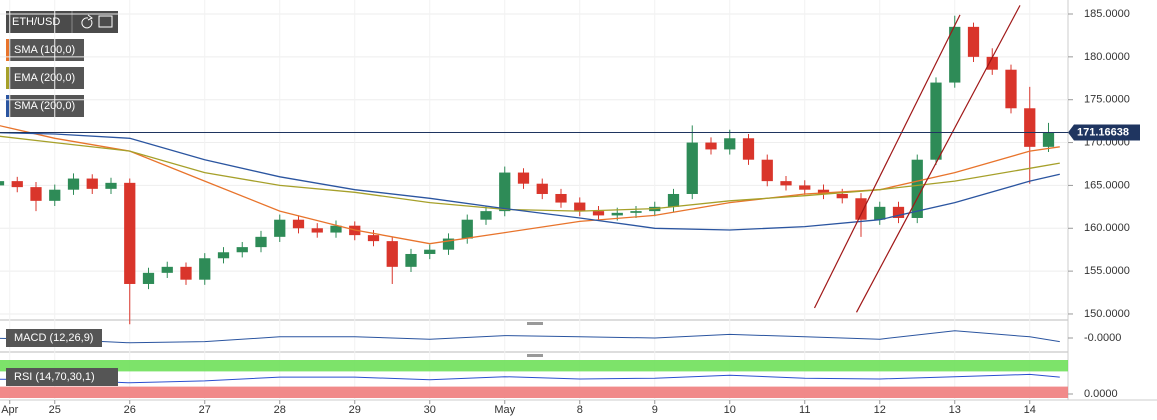 Image resolution: width=1157 pixels, height=420 pixels. What do you see at coordinates (1107, 228) in the screenshot?
I see `y-tick-label: 160.0000` at bounding box center [1107, 228].